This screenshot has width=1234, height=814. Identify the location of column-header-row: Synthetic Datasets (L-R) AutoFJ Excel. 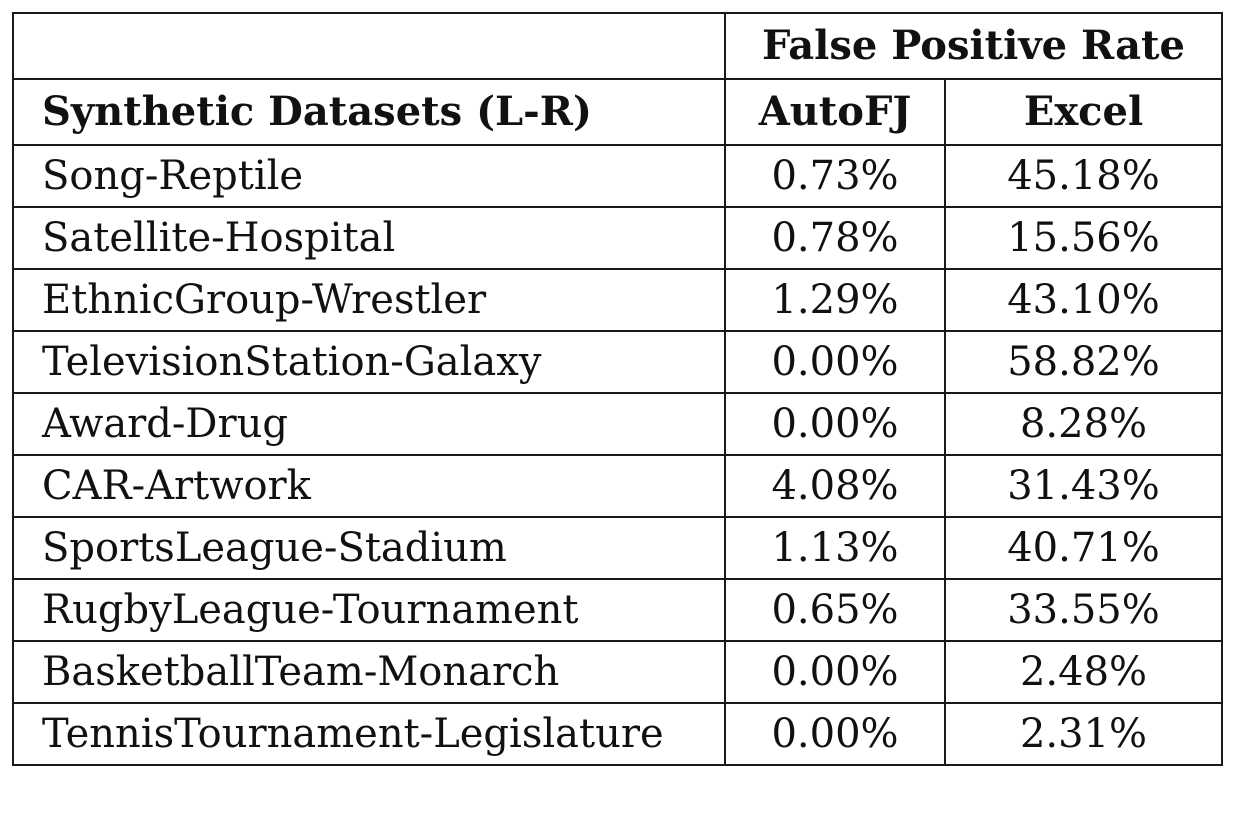
(618, 112).